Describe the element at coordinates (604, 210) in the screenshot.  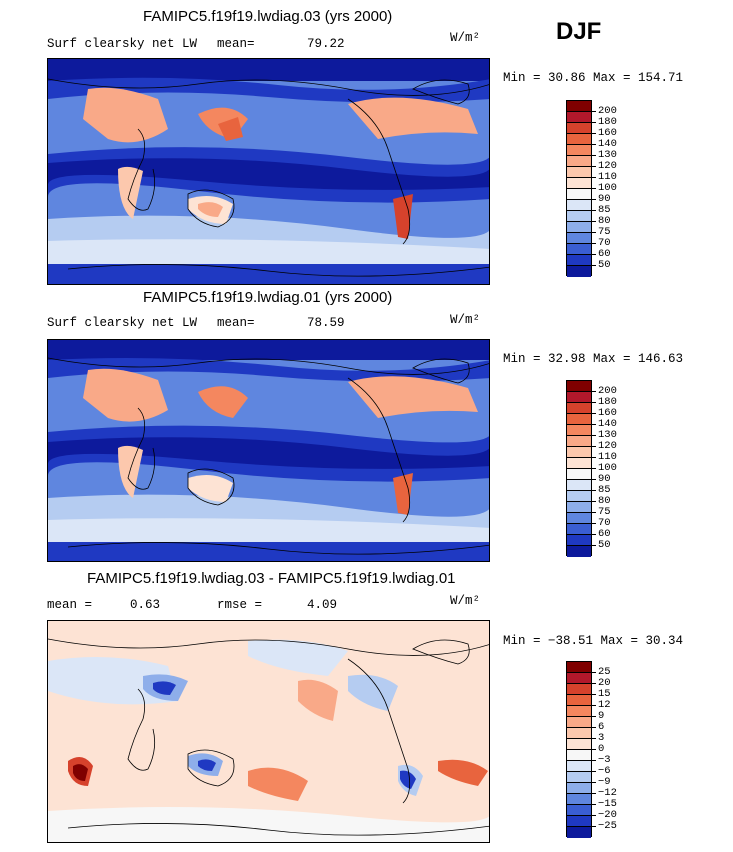
I see `colorbar-tick-label: 85` at that location.